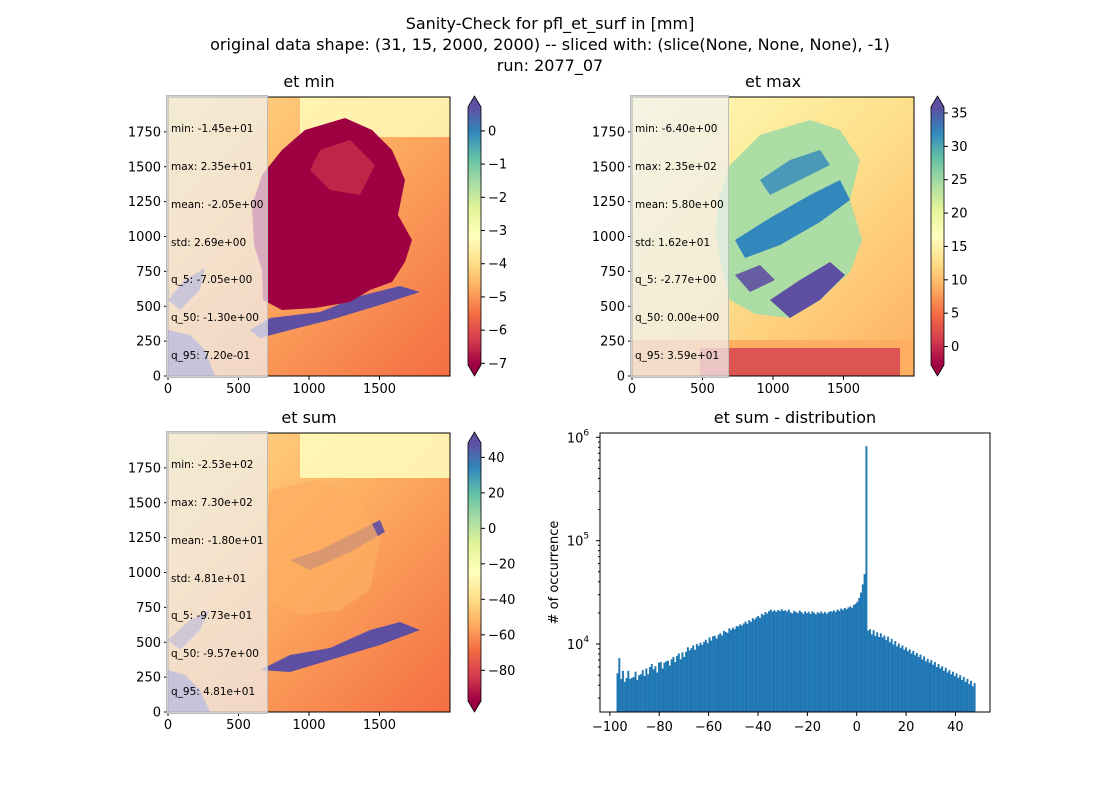  I want to click on colorbar-tick-label: −6, so click(497, 331).